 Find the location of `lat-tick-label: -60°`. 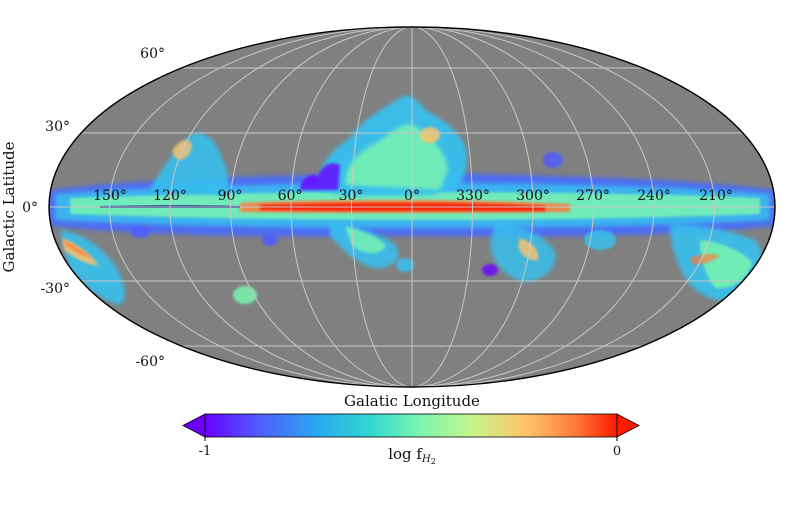

lat-tick-label: -60° is located at coordinates (150, 362).